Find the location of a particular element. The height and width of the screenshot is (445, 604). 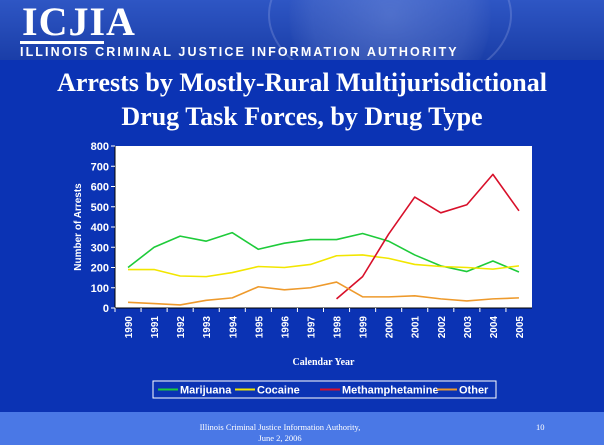

x-tick-label: 1990 is located at coordinates (129, 327).